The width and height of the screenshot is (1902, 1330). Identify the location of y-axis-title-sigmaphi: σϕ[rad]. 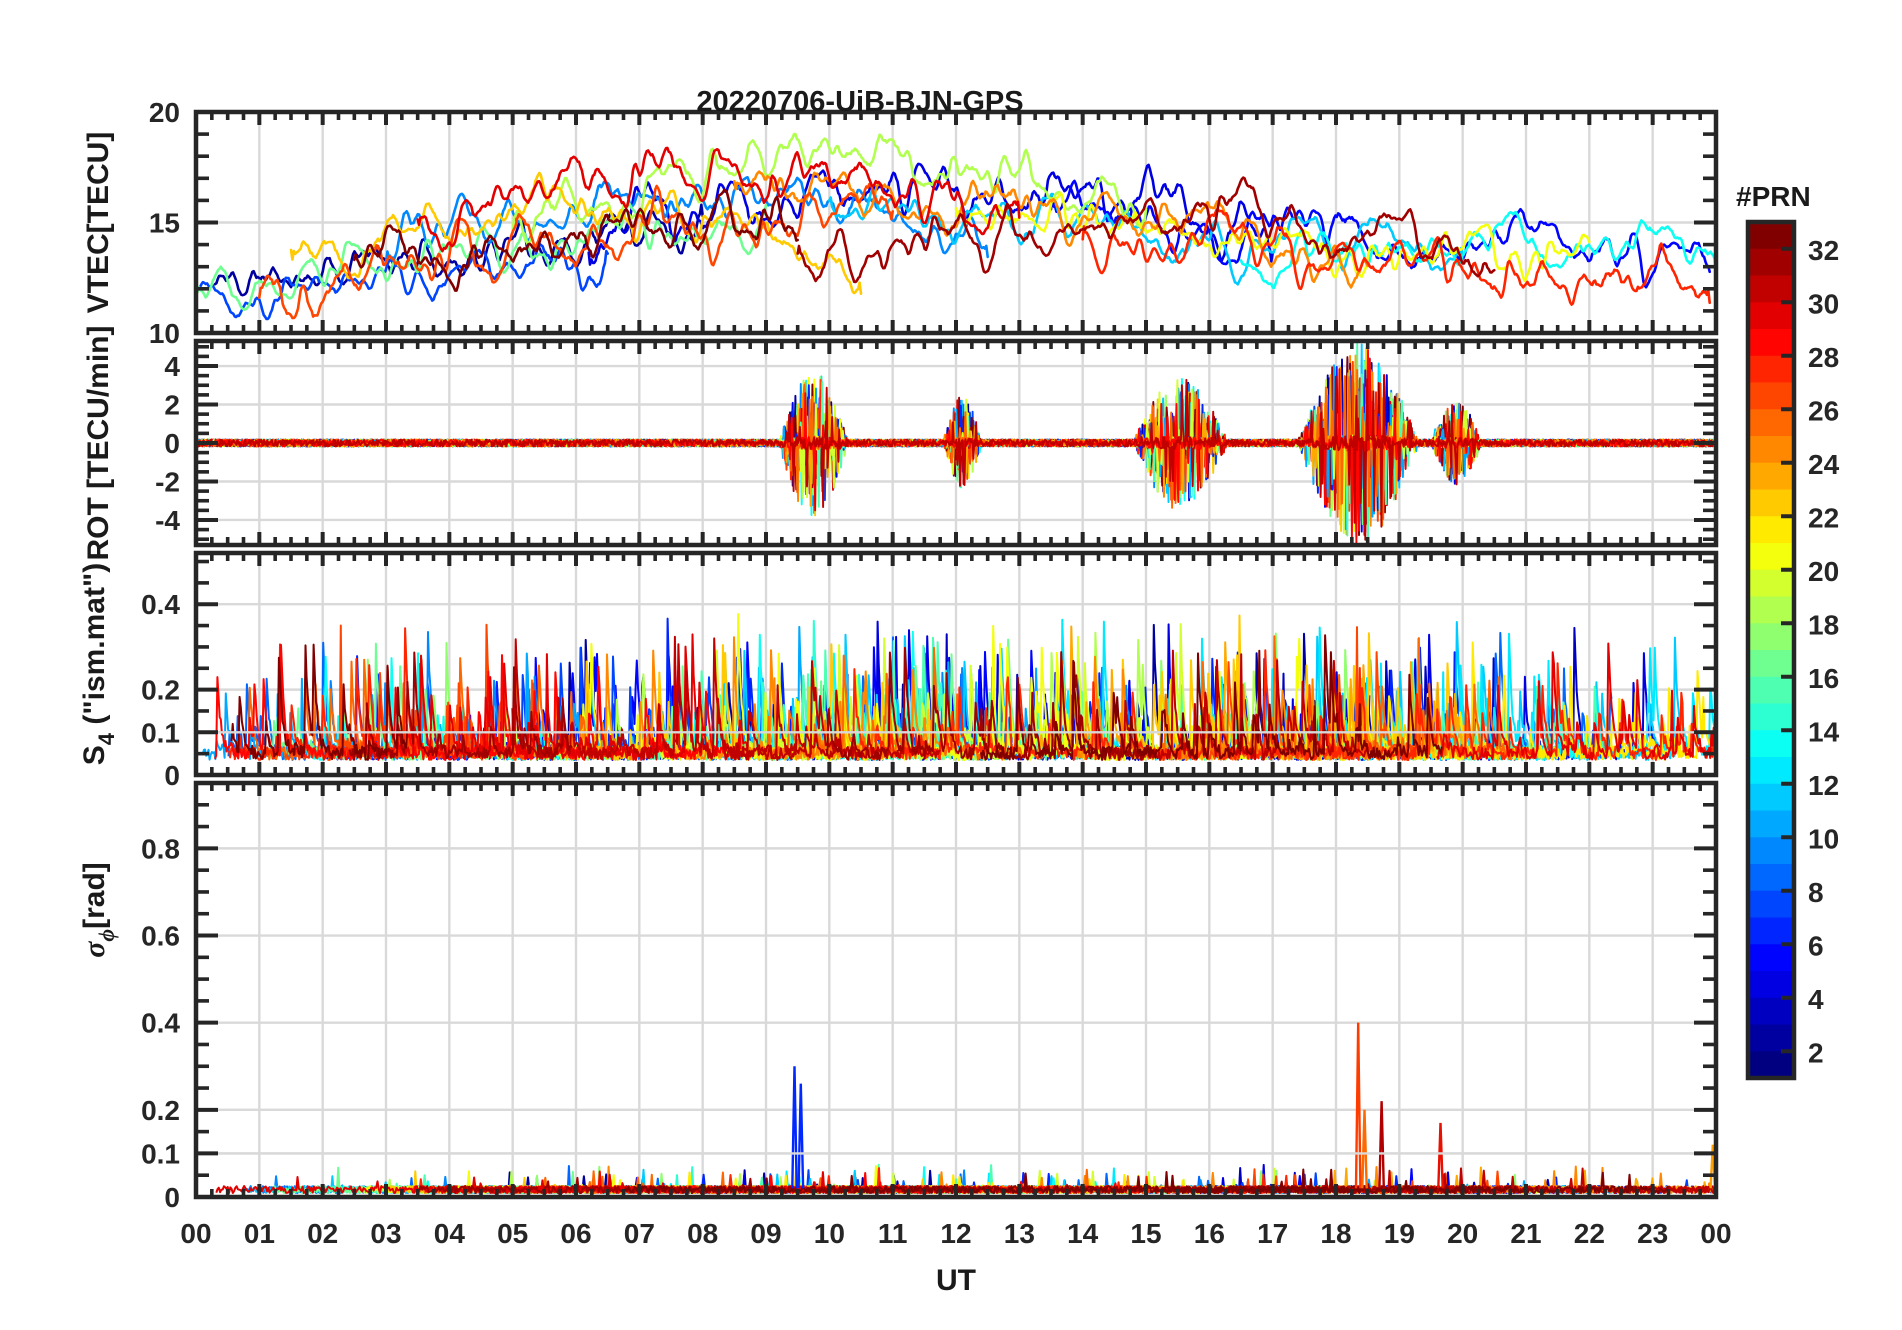
(98, 910).